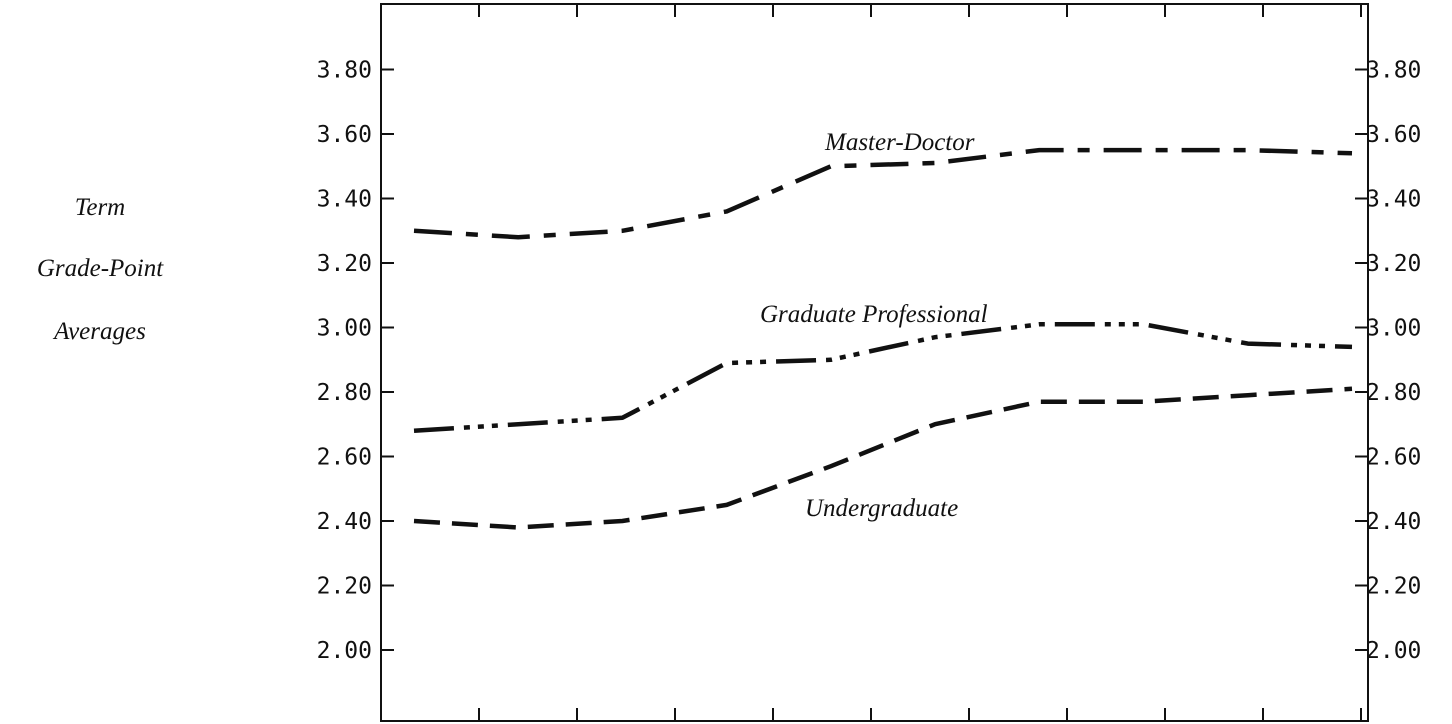  Describe the element at coordinates (920, 714) in the screenshot. I see `bottom-x-ticks` at that location.